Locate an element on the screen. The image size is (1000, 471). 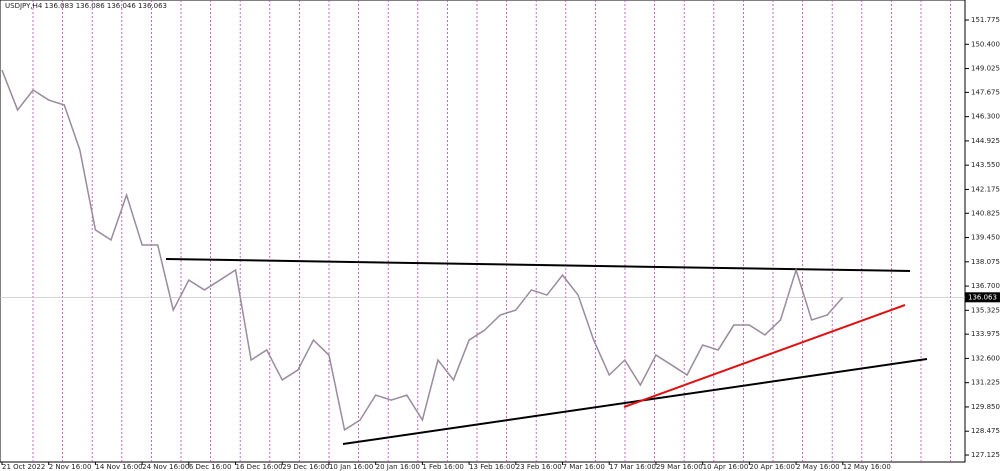
x-tick-label: 21 Oct 2022 is located at coordinates (23, 467).